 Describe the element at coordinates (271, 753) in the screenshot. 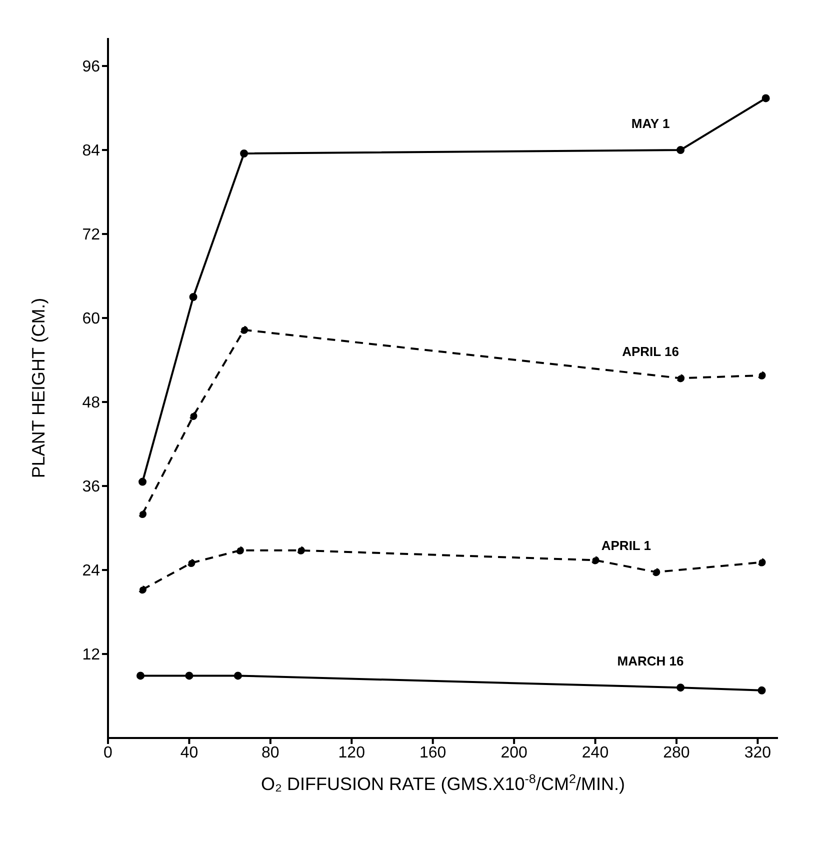

I see `x-tick-label: 80` at that location.